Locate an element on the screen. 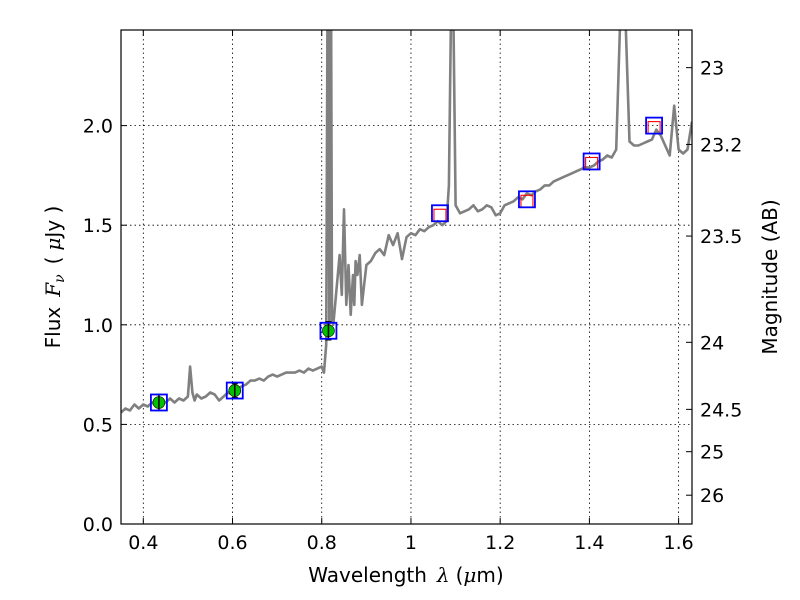 The image size is (800, 600). y-tick-label: 1.5 is located at coordinates (98, 226).